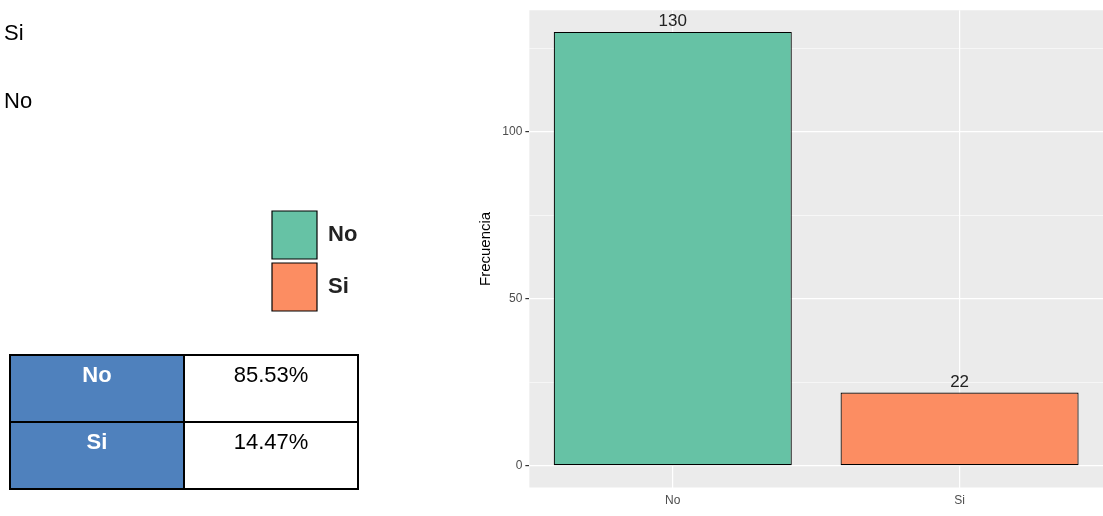 The image size is (1103, 516). What do you see at coordinates (485, 248) in the screenshot?
I see `y-axis-title: Frecuencia` at bounding box center [485, 248].